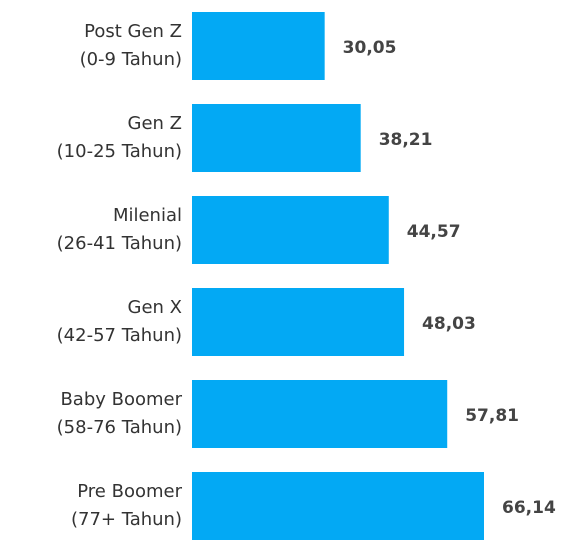 The height and width of the screenshot is (540, 580). I want to click on category-label: Baby Boomer, so click(121, 399).